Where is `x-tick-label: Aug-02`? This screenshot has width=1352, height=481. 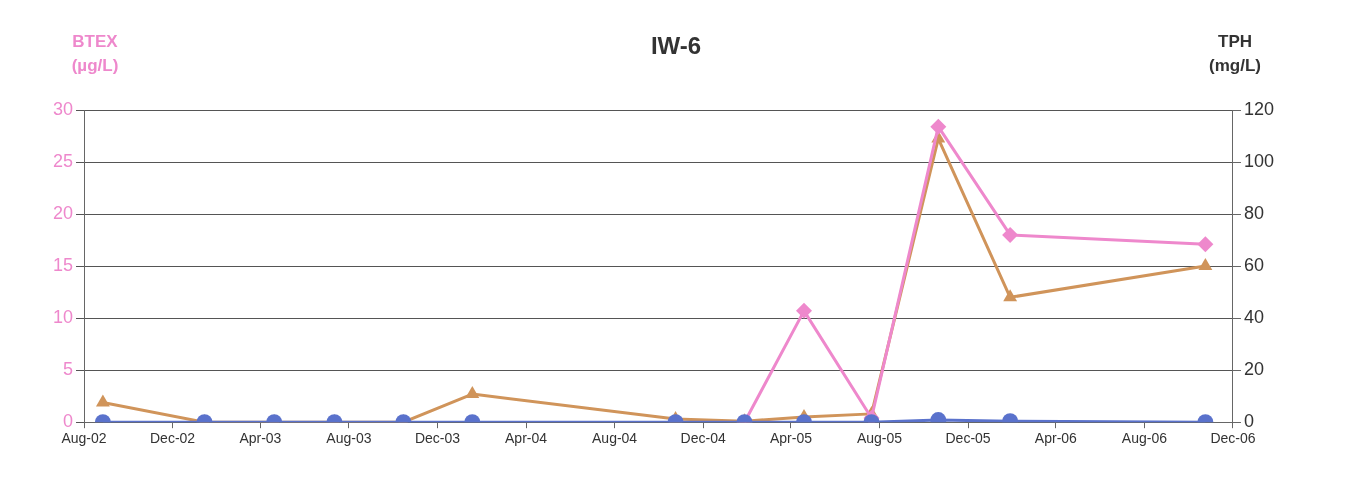
x-tick-label: Aug-02 is located at coordinates (84, 438).